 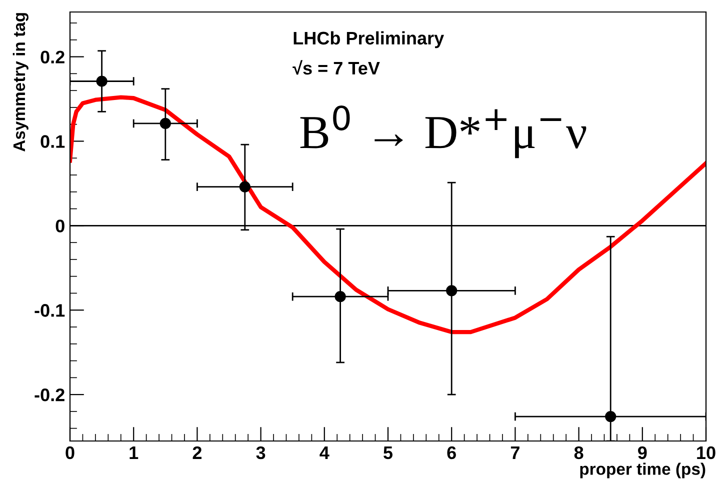 I want to click on x-tick-label: 5, so click(x=388, y=453).